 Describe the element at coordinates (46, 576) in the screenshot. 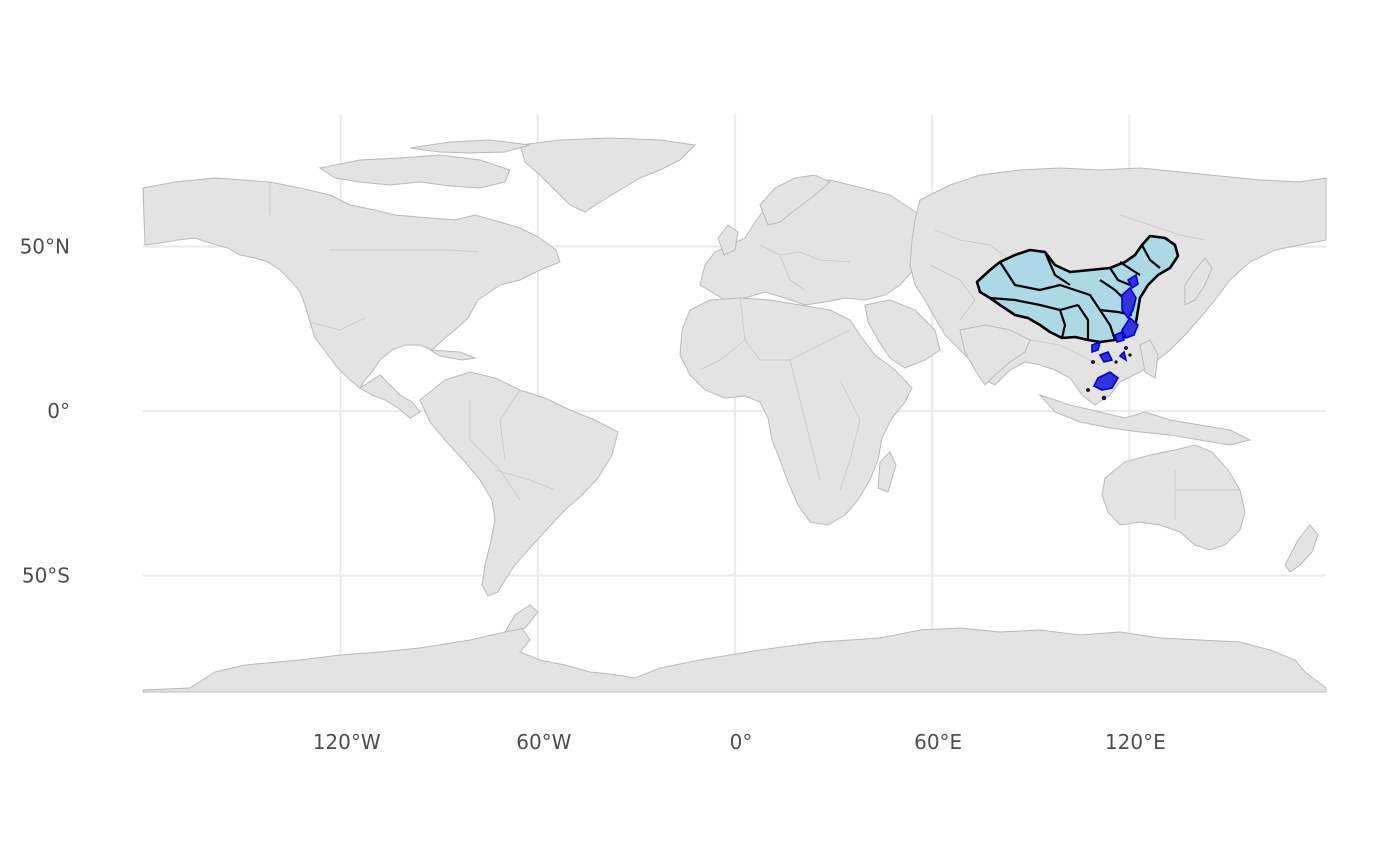

I see `y-tick-label: 50°S` at that location.